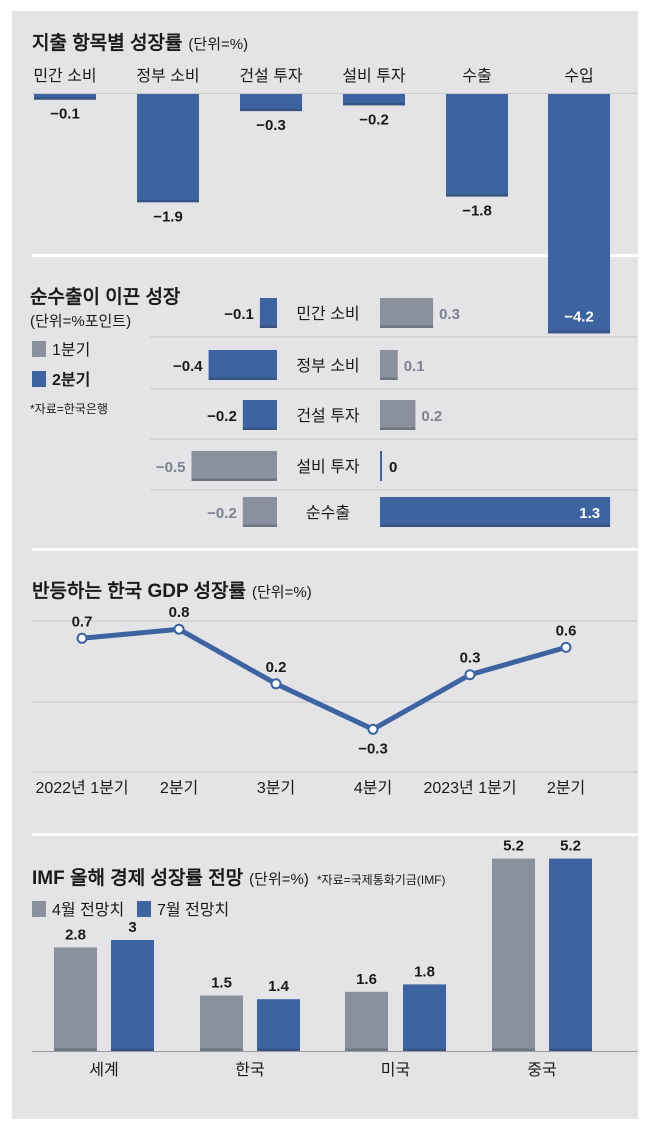 Image resolution: width=647 pixels, height=1130 pixels. What do you see at coordinates (589, 513) in the screenshot?
I see `panel2-value-label-q2: 1.3` at bounding box center [589, 513].